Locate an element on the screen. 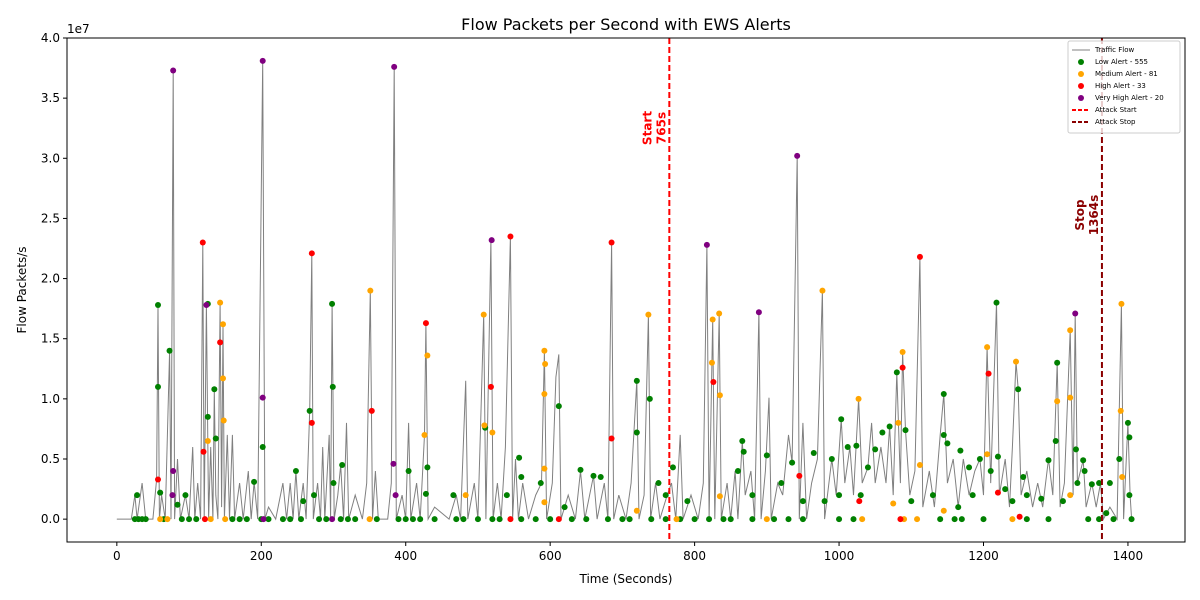 The height and width of the screenshot is (600, 1200). y-tick-label: 2.5 is located at coordinates (50, 218).